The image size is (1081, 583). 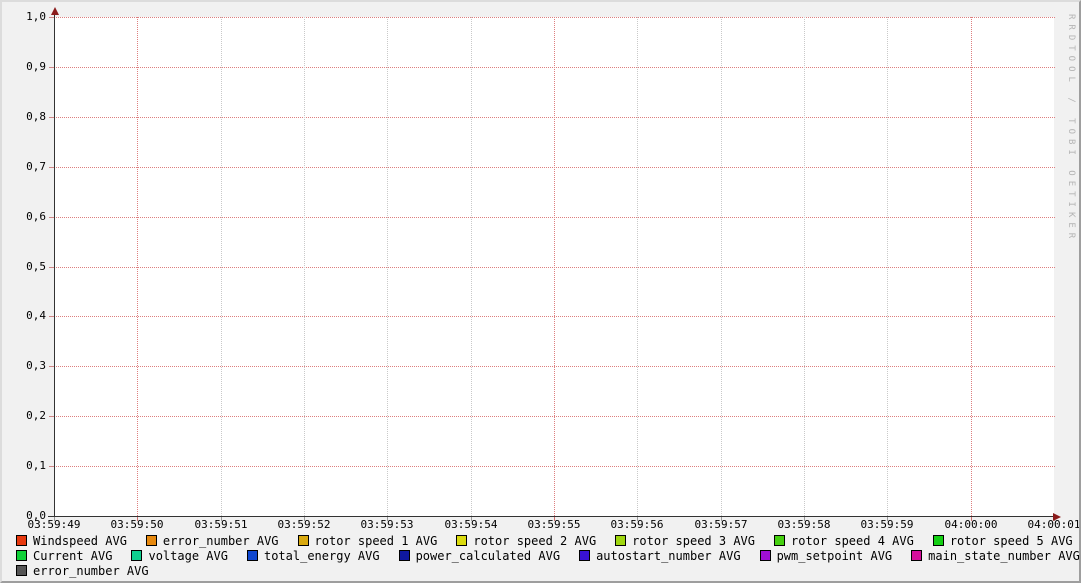 I want to click on x-axis-arrow-icon, so click(x=1057, y=517).